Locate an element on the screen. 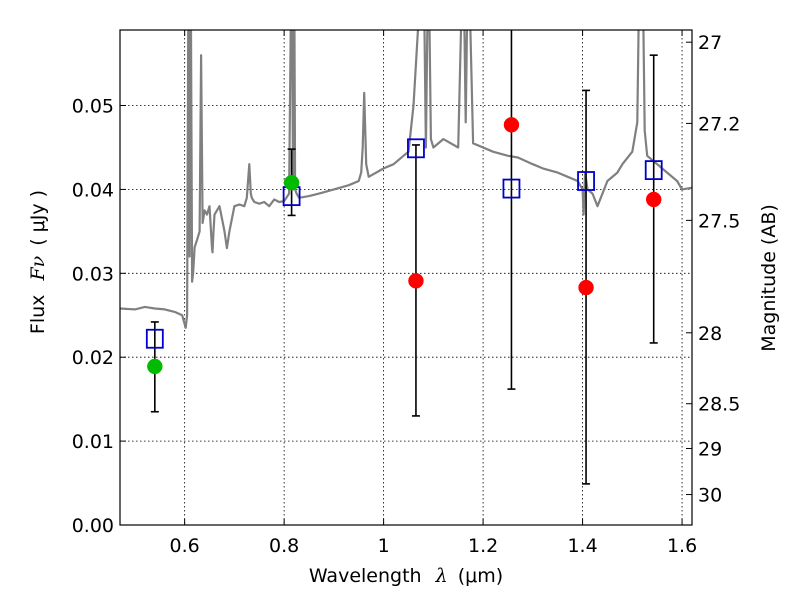 The width and height of the screenshot is (800, 600). y-tick-label: 0.05 is located at coordinates (93, 107).